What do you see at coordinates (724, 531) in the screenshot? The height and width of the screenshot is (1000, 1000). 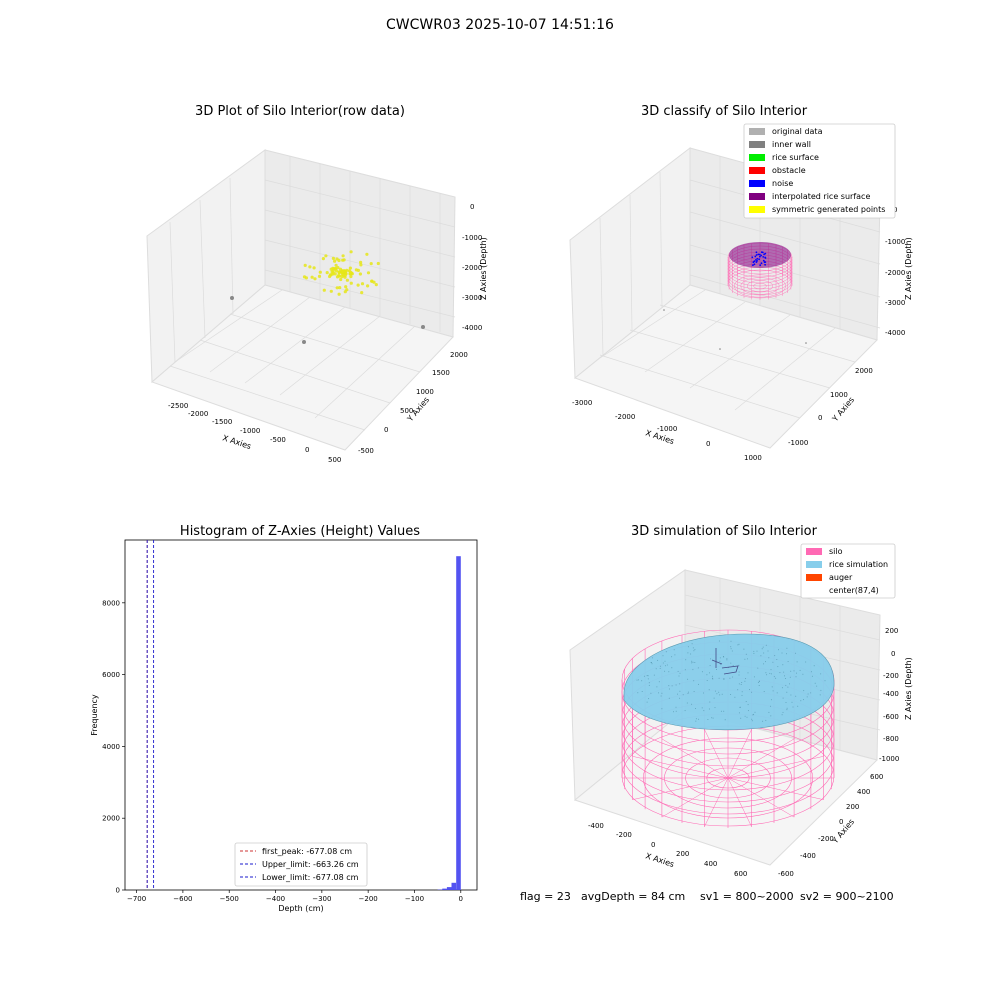 I see `plot4-title: 3D simulation of Silo Interior` at bounding box center [724, 531].